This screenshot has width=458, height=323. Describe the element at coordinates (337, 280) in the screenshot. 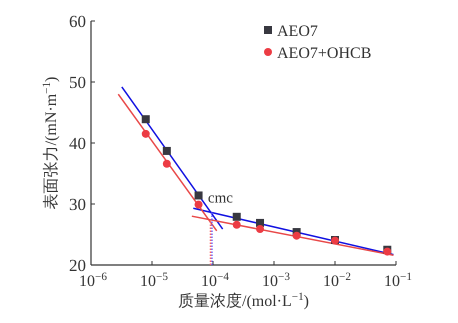

I see `x-tick-label: 10$^{−2}$` at that location.